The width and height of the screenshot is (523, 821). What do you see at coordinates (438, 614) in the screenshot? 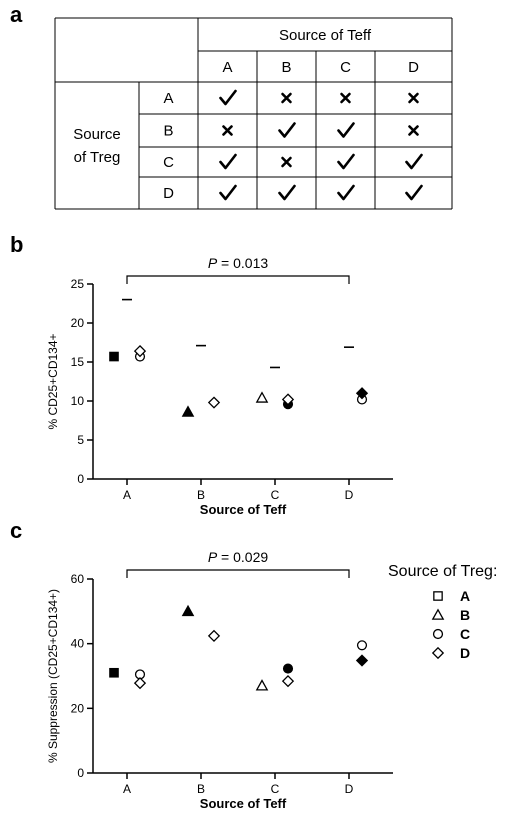
I see `legend-marker-triangle` at bounding box center [438, 614].